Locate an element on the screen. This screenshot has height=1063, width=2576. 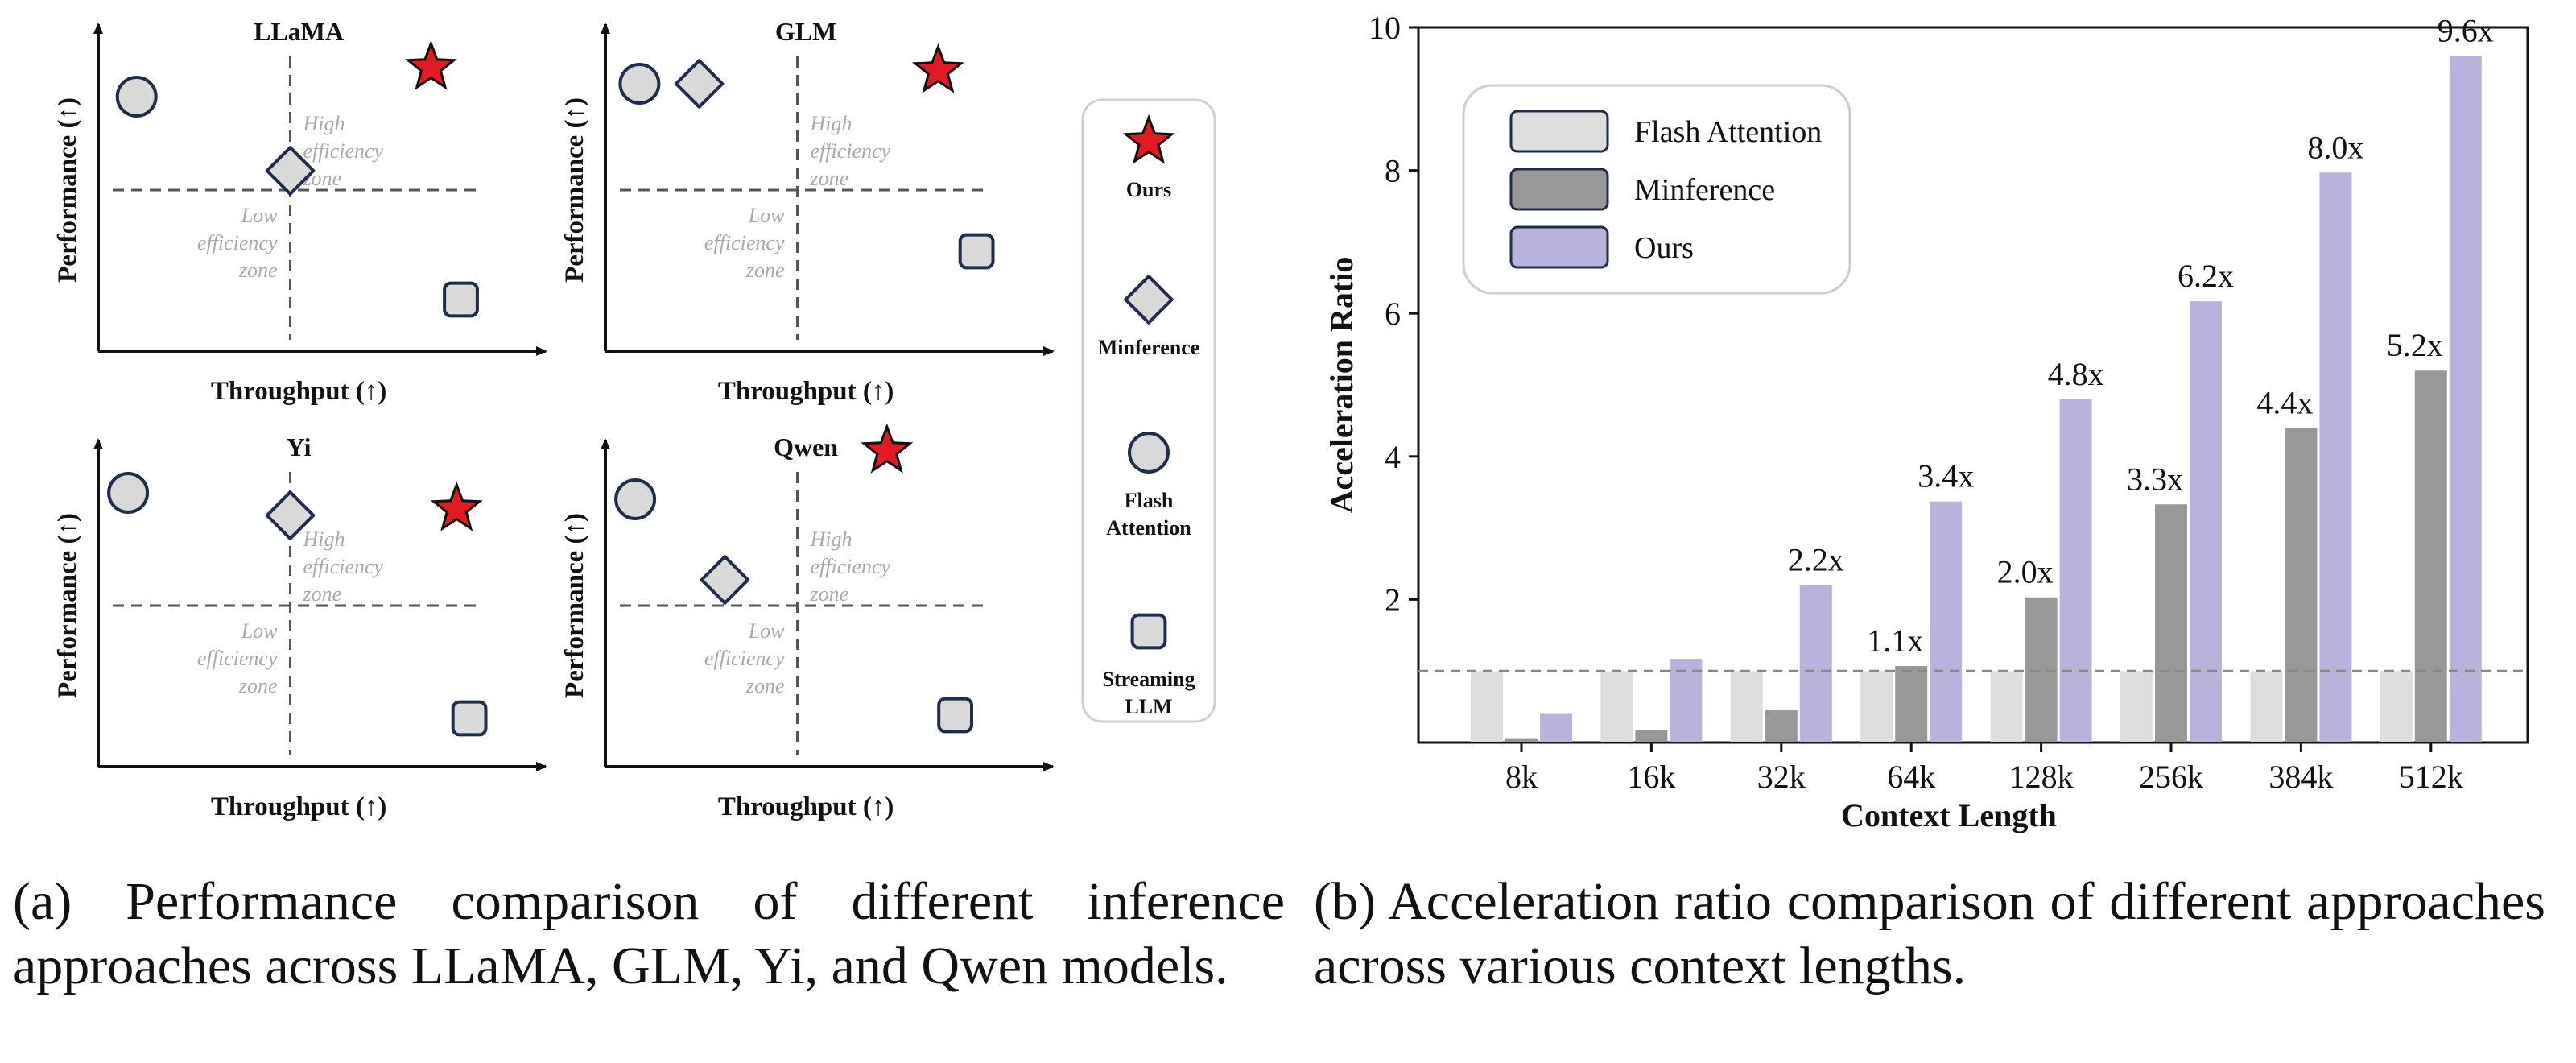
panel-title: Qwen is located at coordinates (806, 446).